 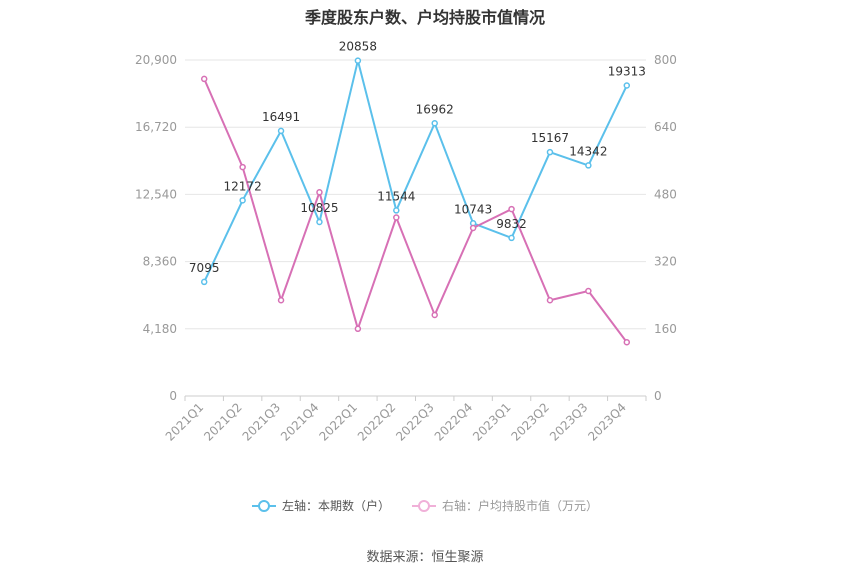 What do you see at coordinates (425, 557) in the screenshot?
I see `data-source: 数据来源：恒生聚源` at bounding box center [425, 557].